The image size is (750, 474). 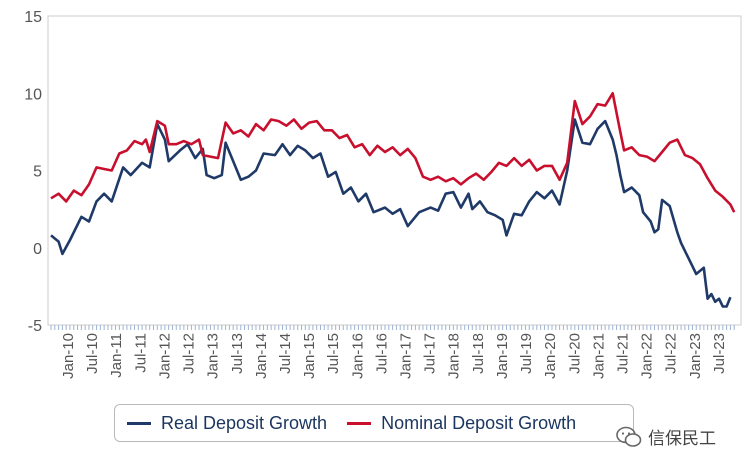 What do you see at coordinates (622, 353) in the screenshot?
I see `x-tick-label: Jul-21` at bounding box center [622, 353].